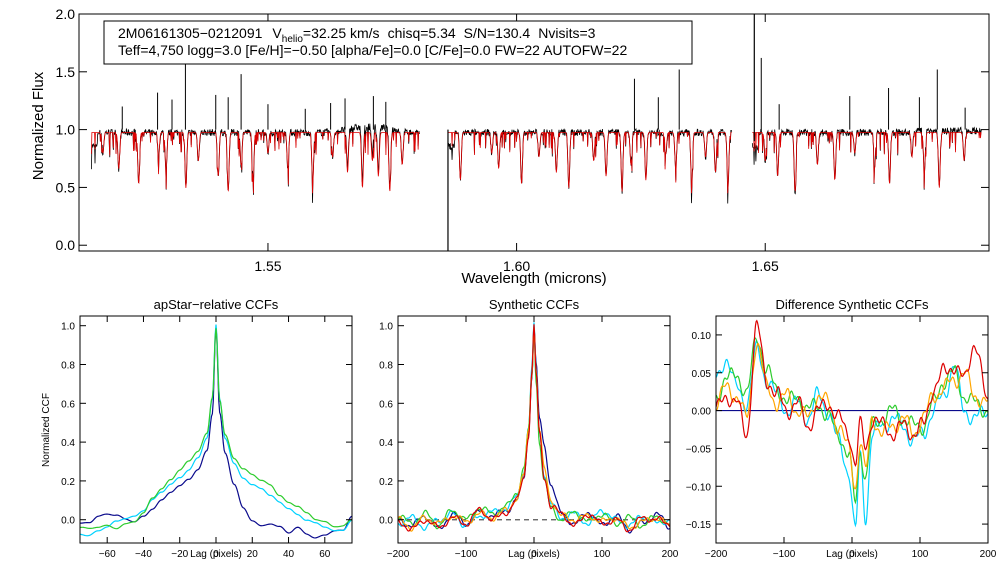  I want to click on apstar-ccf-ytick-label: 0.2, so click(68, 482).